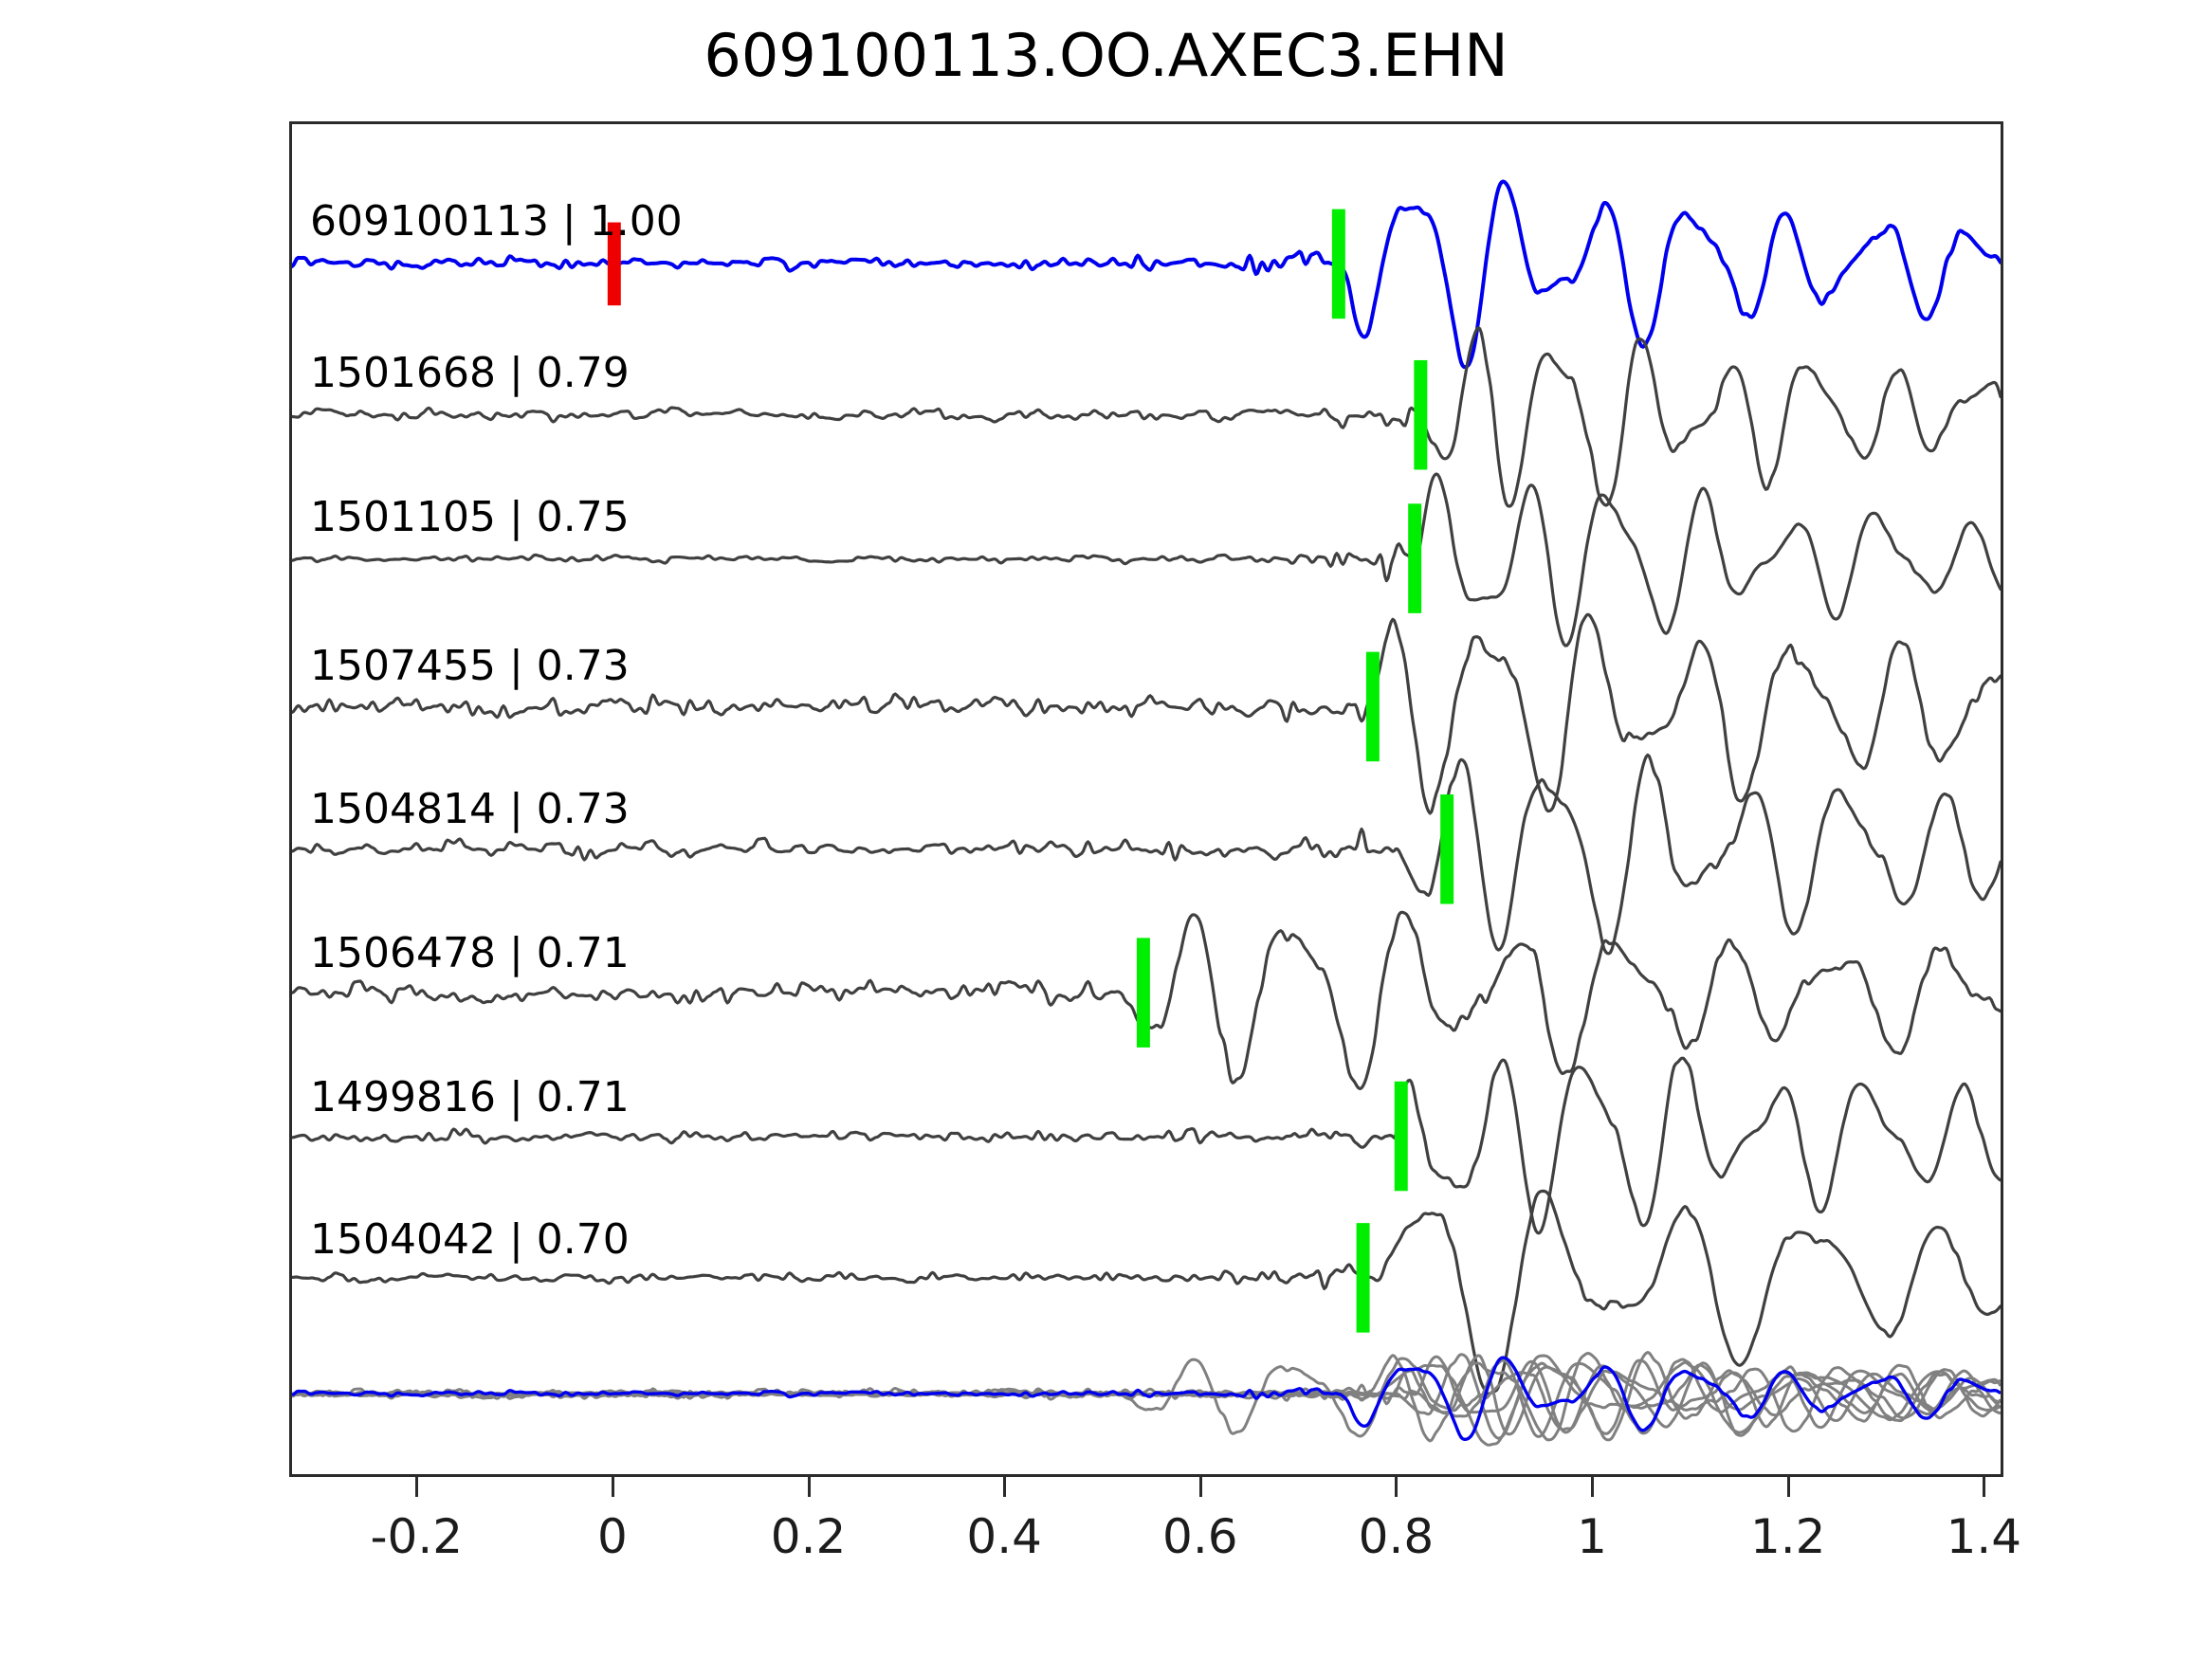 The width and height of the screenshot is (2212, 1659). Describe the element at coordinates (612, 1536) in the screenshot. I see `x-tick-label: 0` at that location.